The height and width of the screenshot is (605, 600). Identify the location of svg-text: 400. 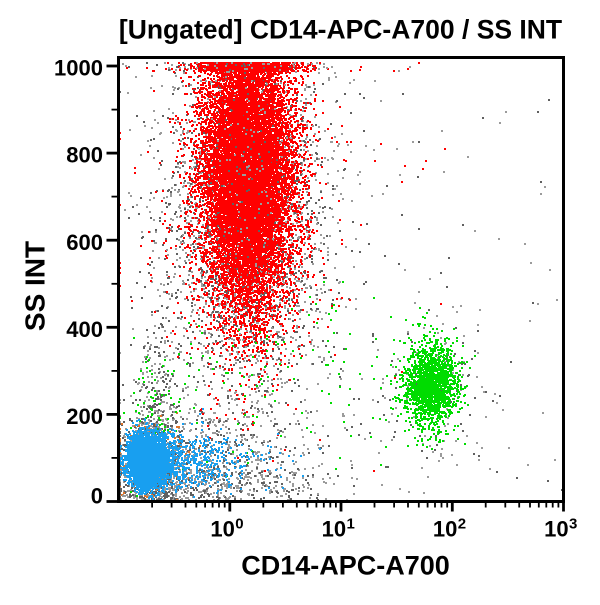
(84, 329).